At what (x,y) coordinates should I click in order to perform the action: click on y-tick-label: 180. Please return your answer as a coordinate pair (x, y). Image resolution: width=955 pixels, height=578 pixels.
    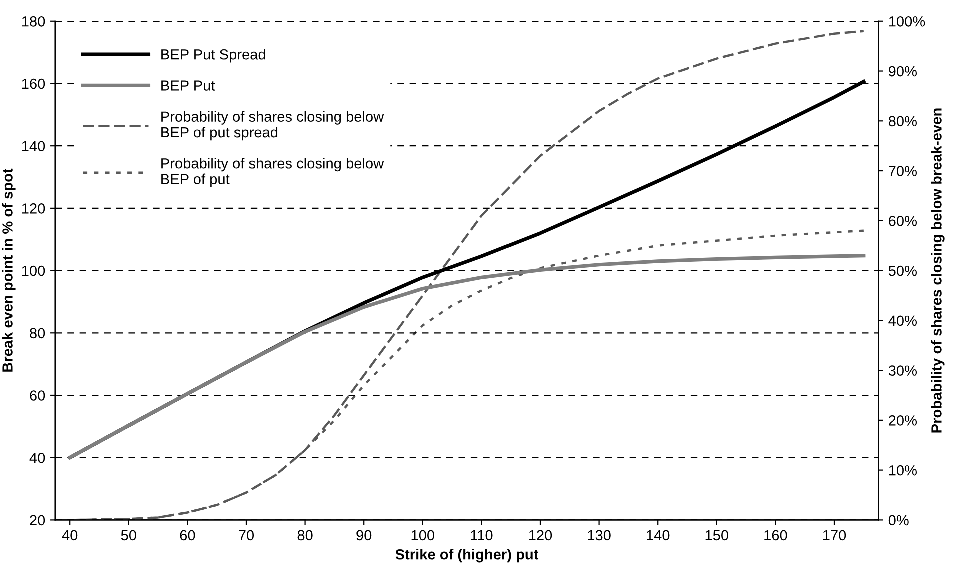
    Looking at the image, I should click on (34, 21).